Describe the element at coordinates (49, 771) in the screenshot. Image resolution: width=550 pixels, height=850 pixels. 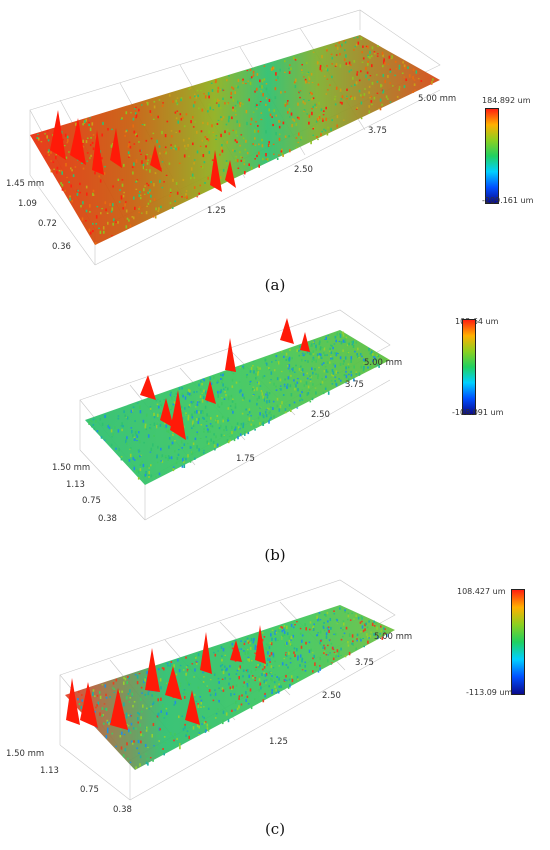
I see `depth-tick: 1.13` at that location.